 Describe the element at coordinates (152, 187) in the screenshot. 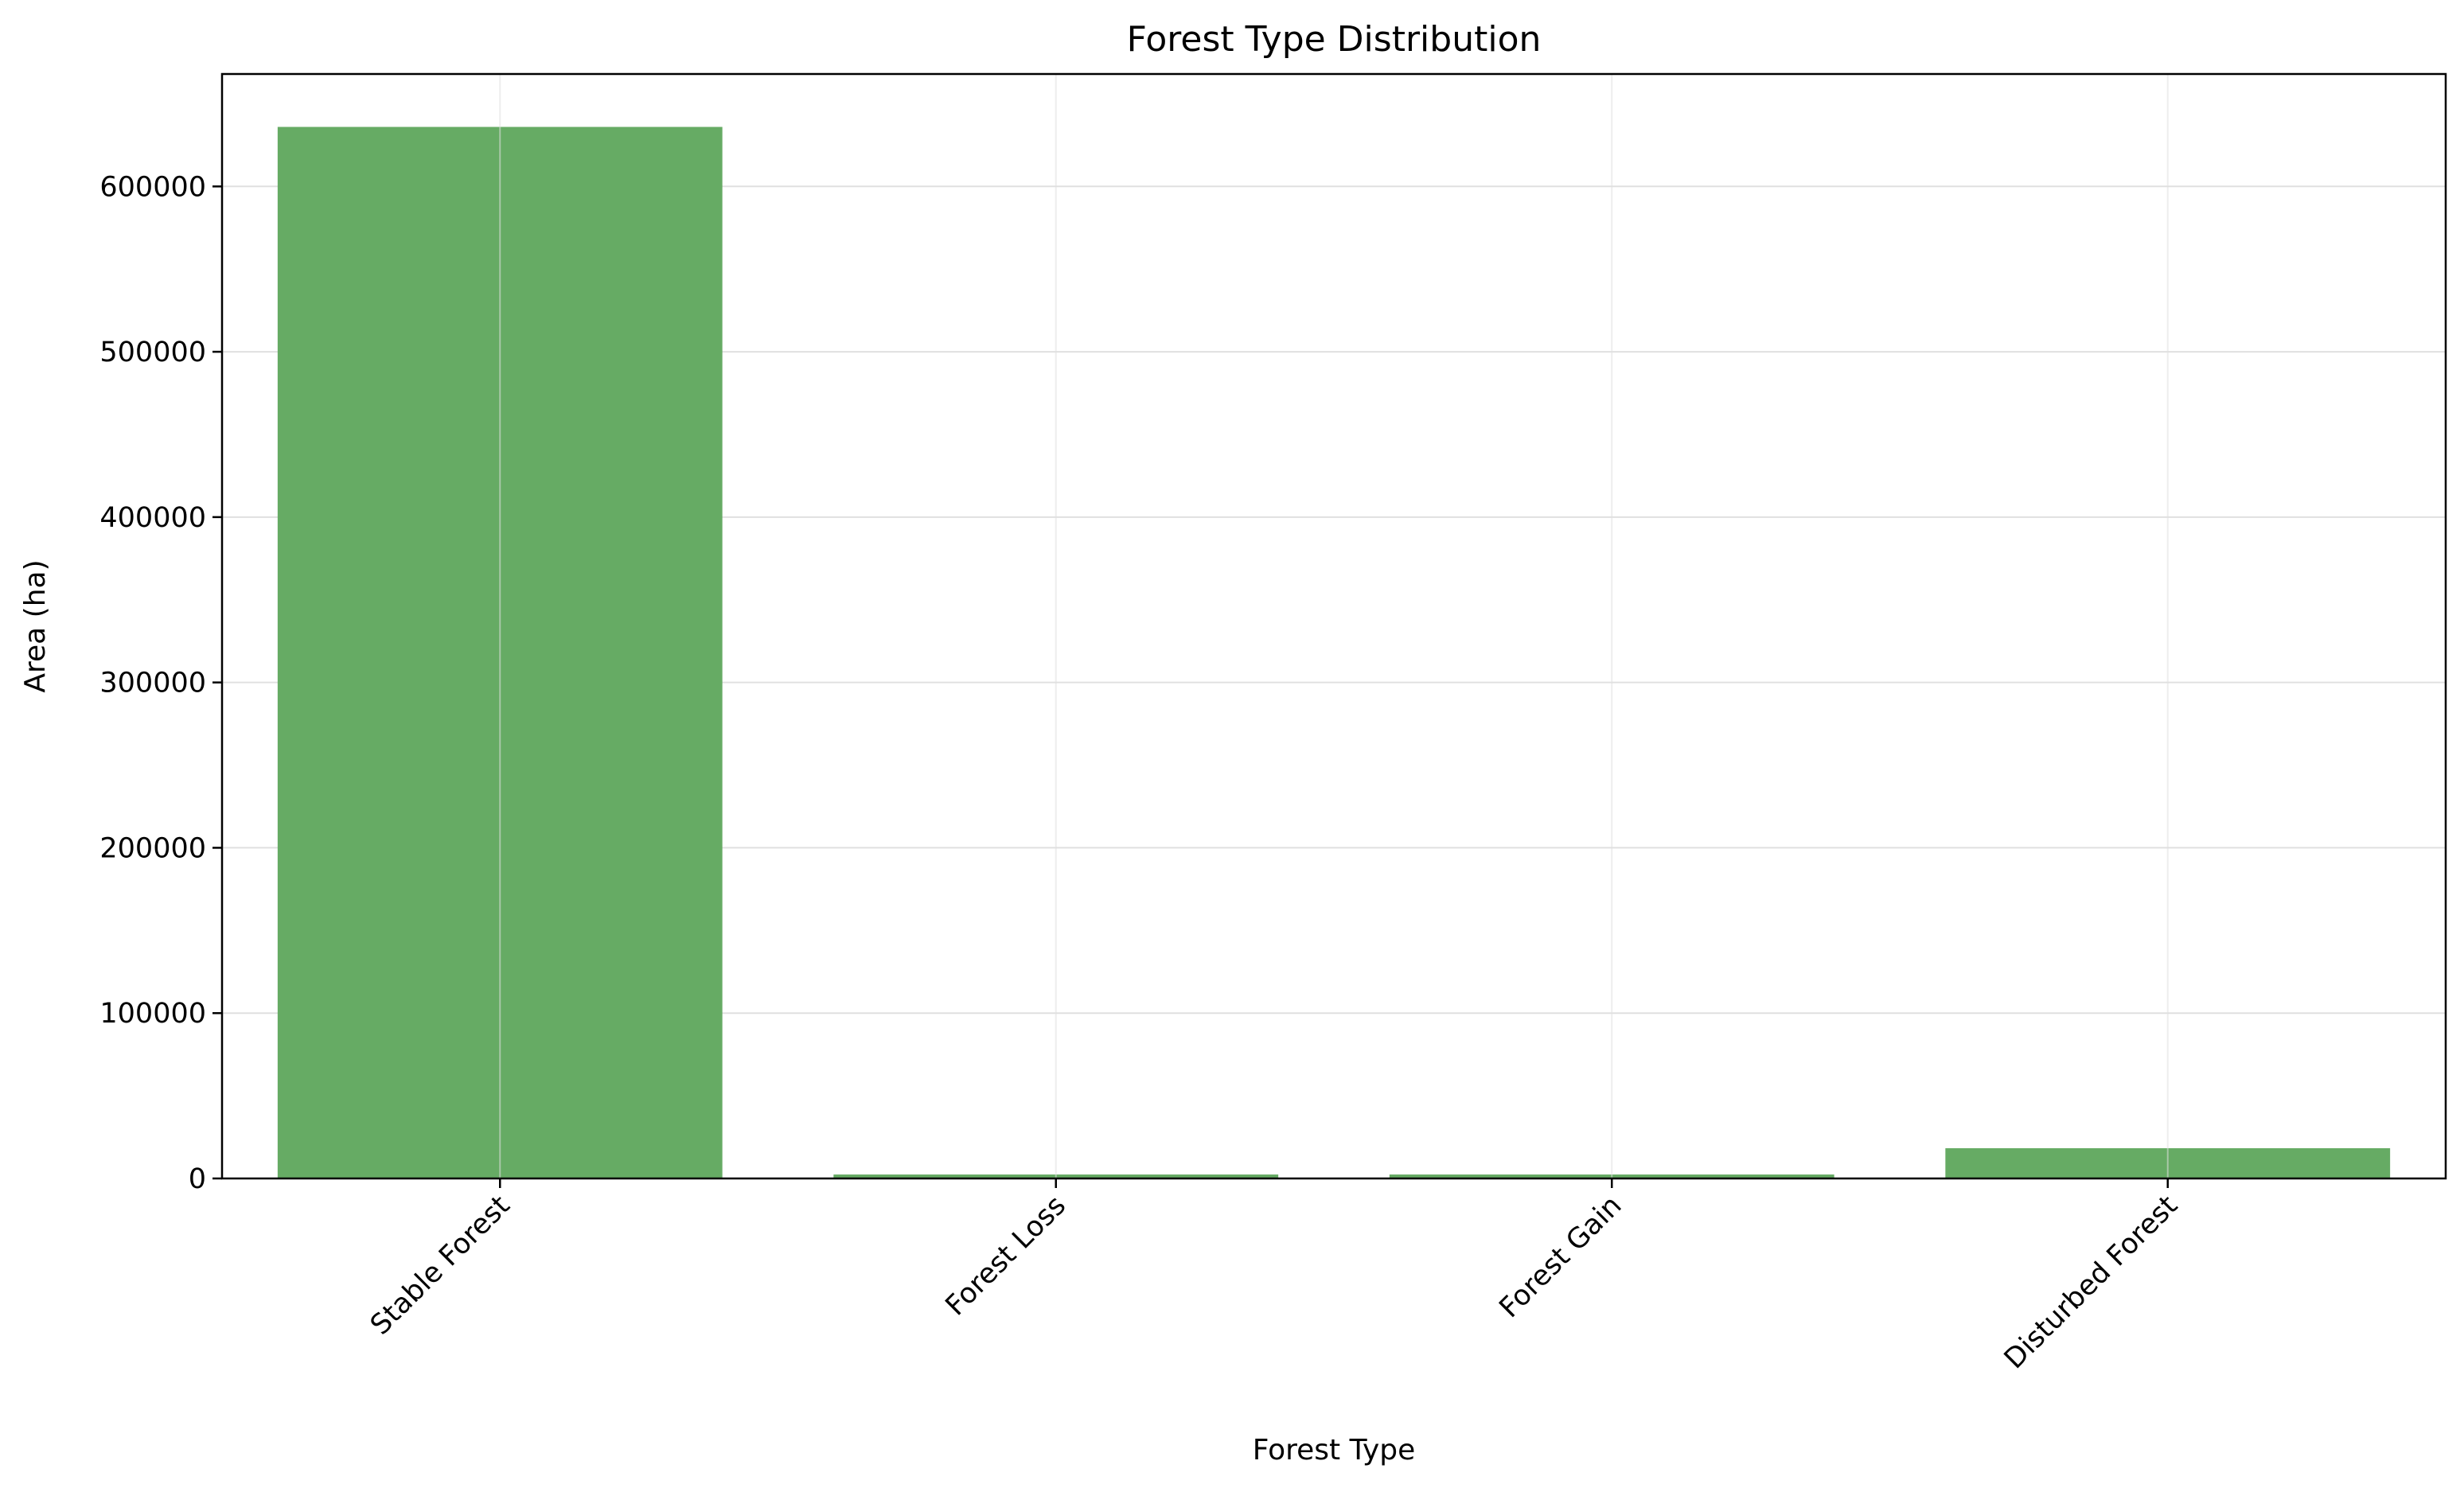

I see `y-tick-label: 600000` at that location.